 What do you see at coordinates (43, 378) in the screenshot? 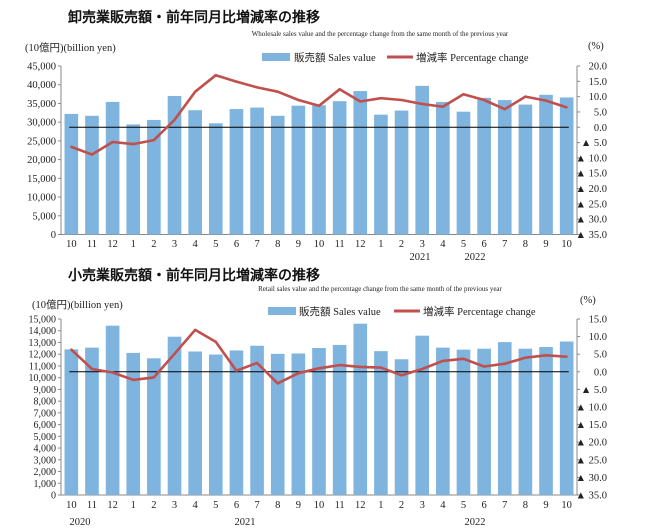
I see `left-tick-label: 10,000` at bounding box center [43, 378].